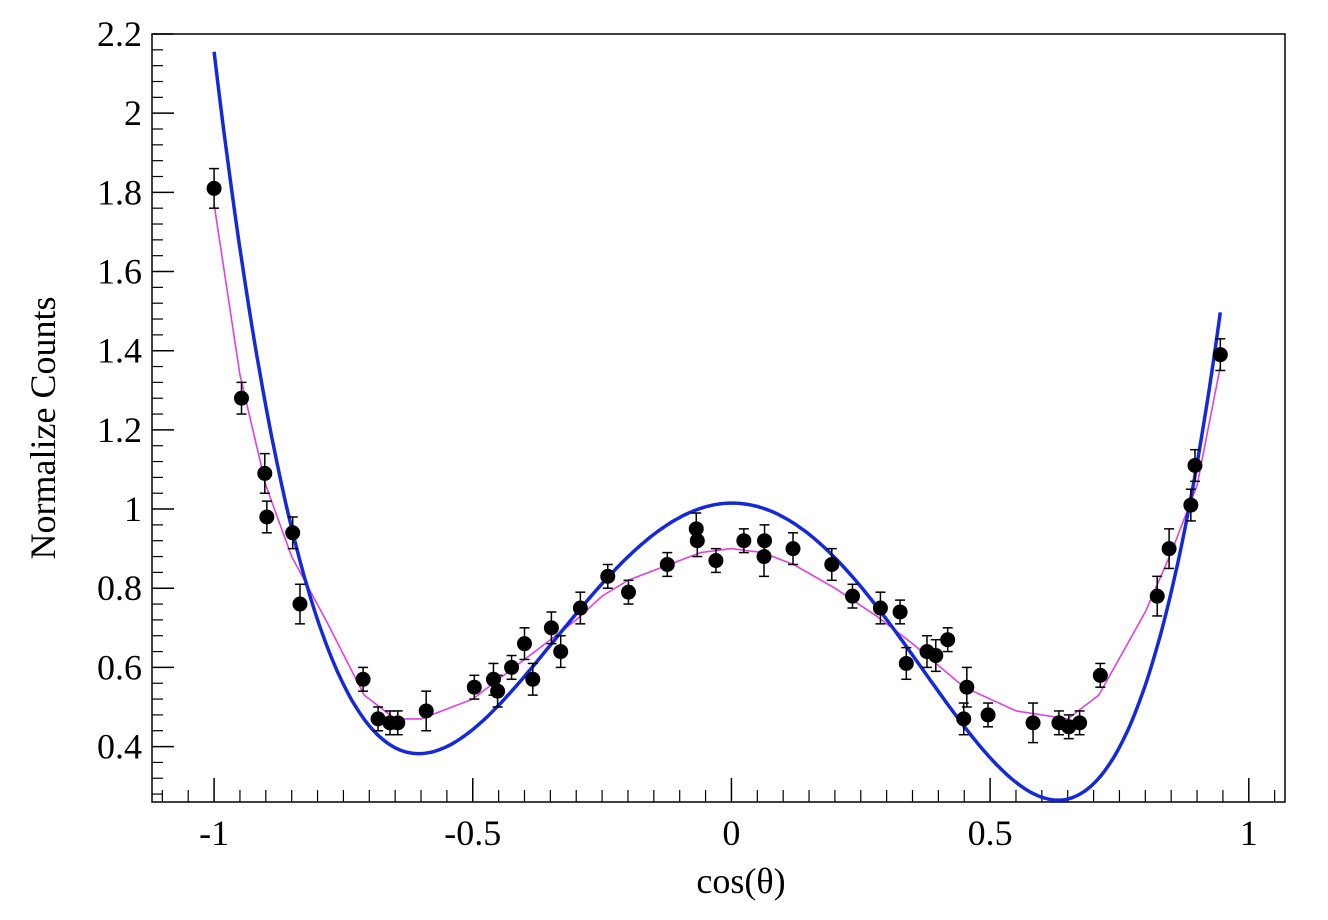  Describe the element at coordinates (119, 351) in the screenshot. I see `y-tick-label: 1.4` at that location.